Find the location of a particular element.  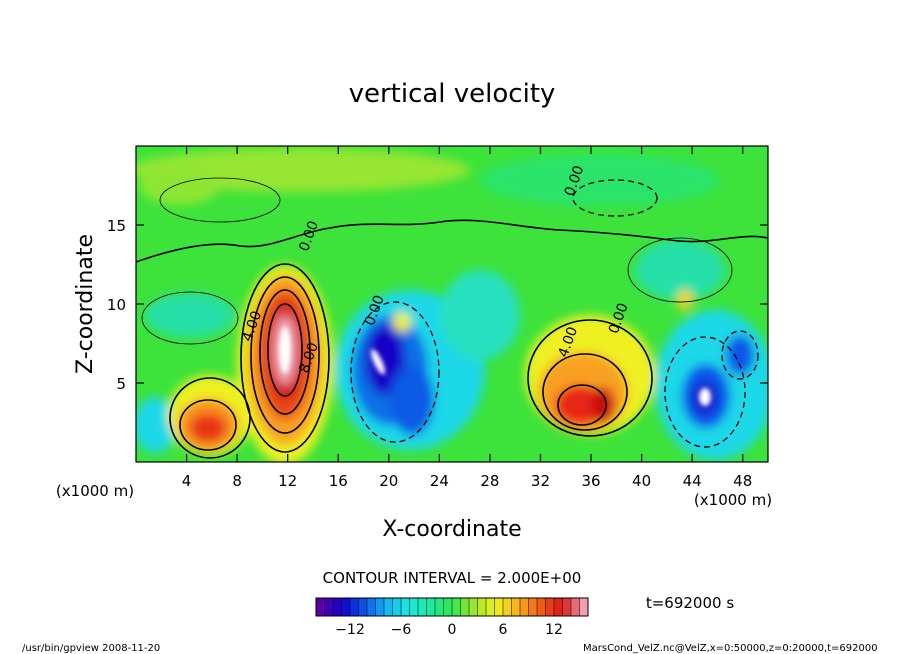

footer-program: /usr/bin/gpview 2008-11-20 is located at coordinates (91, 648).